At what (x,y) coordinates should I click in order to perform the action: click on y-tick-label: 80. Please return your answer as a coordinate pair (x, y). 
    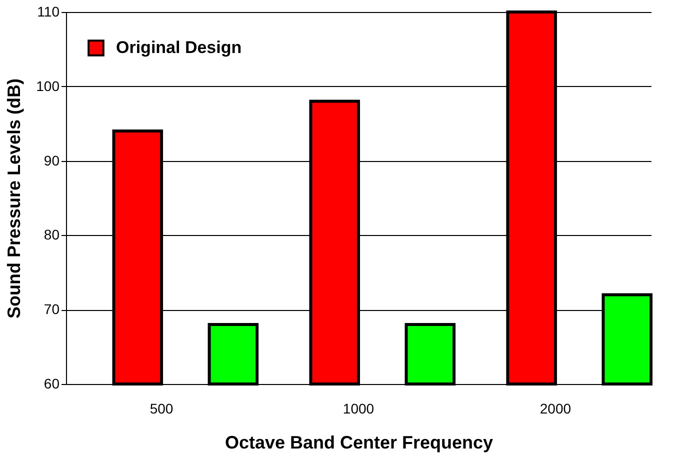
    Looking at the image, I should click on (52, 234).